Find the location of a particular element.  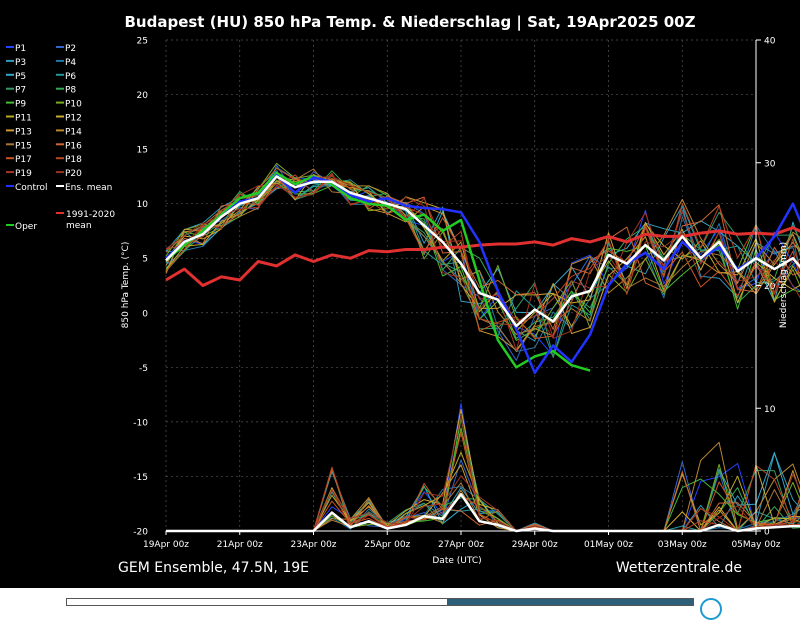

legend-label-control: Control is located at coordinates (31, 188).